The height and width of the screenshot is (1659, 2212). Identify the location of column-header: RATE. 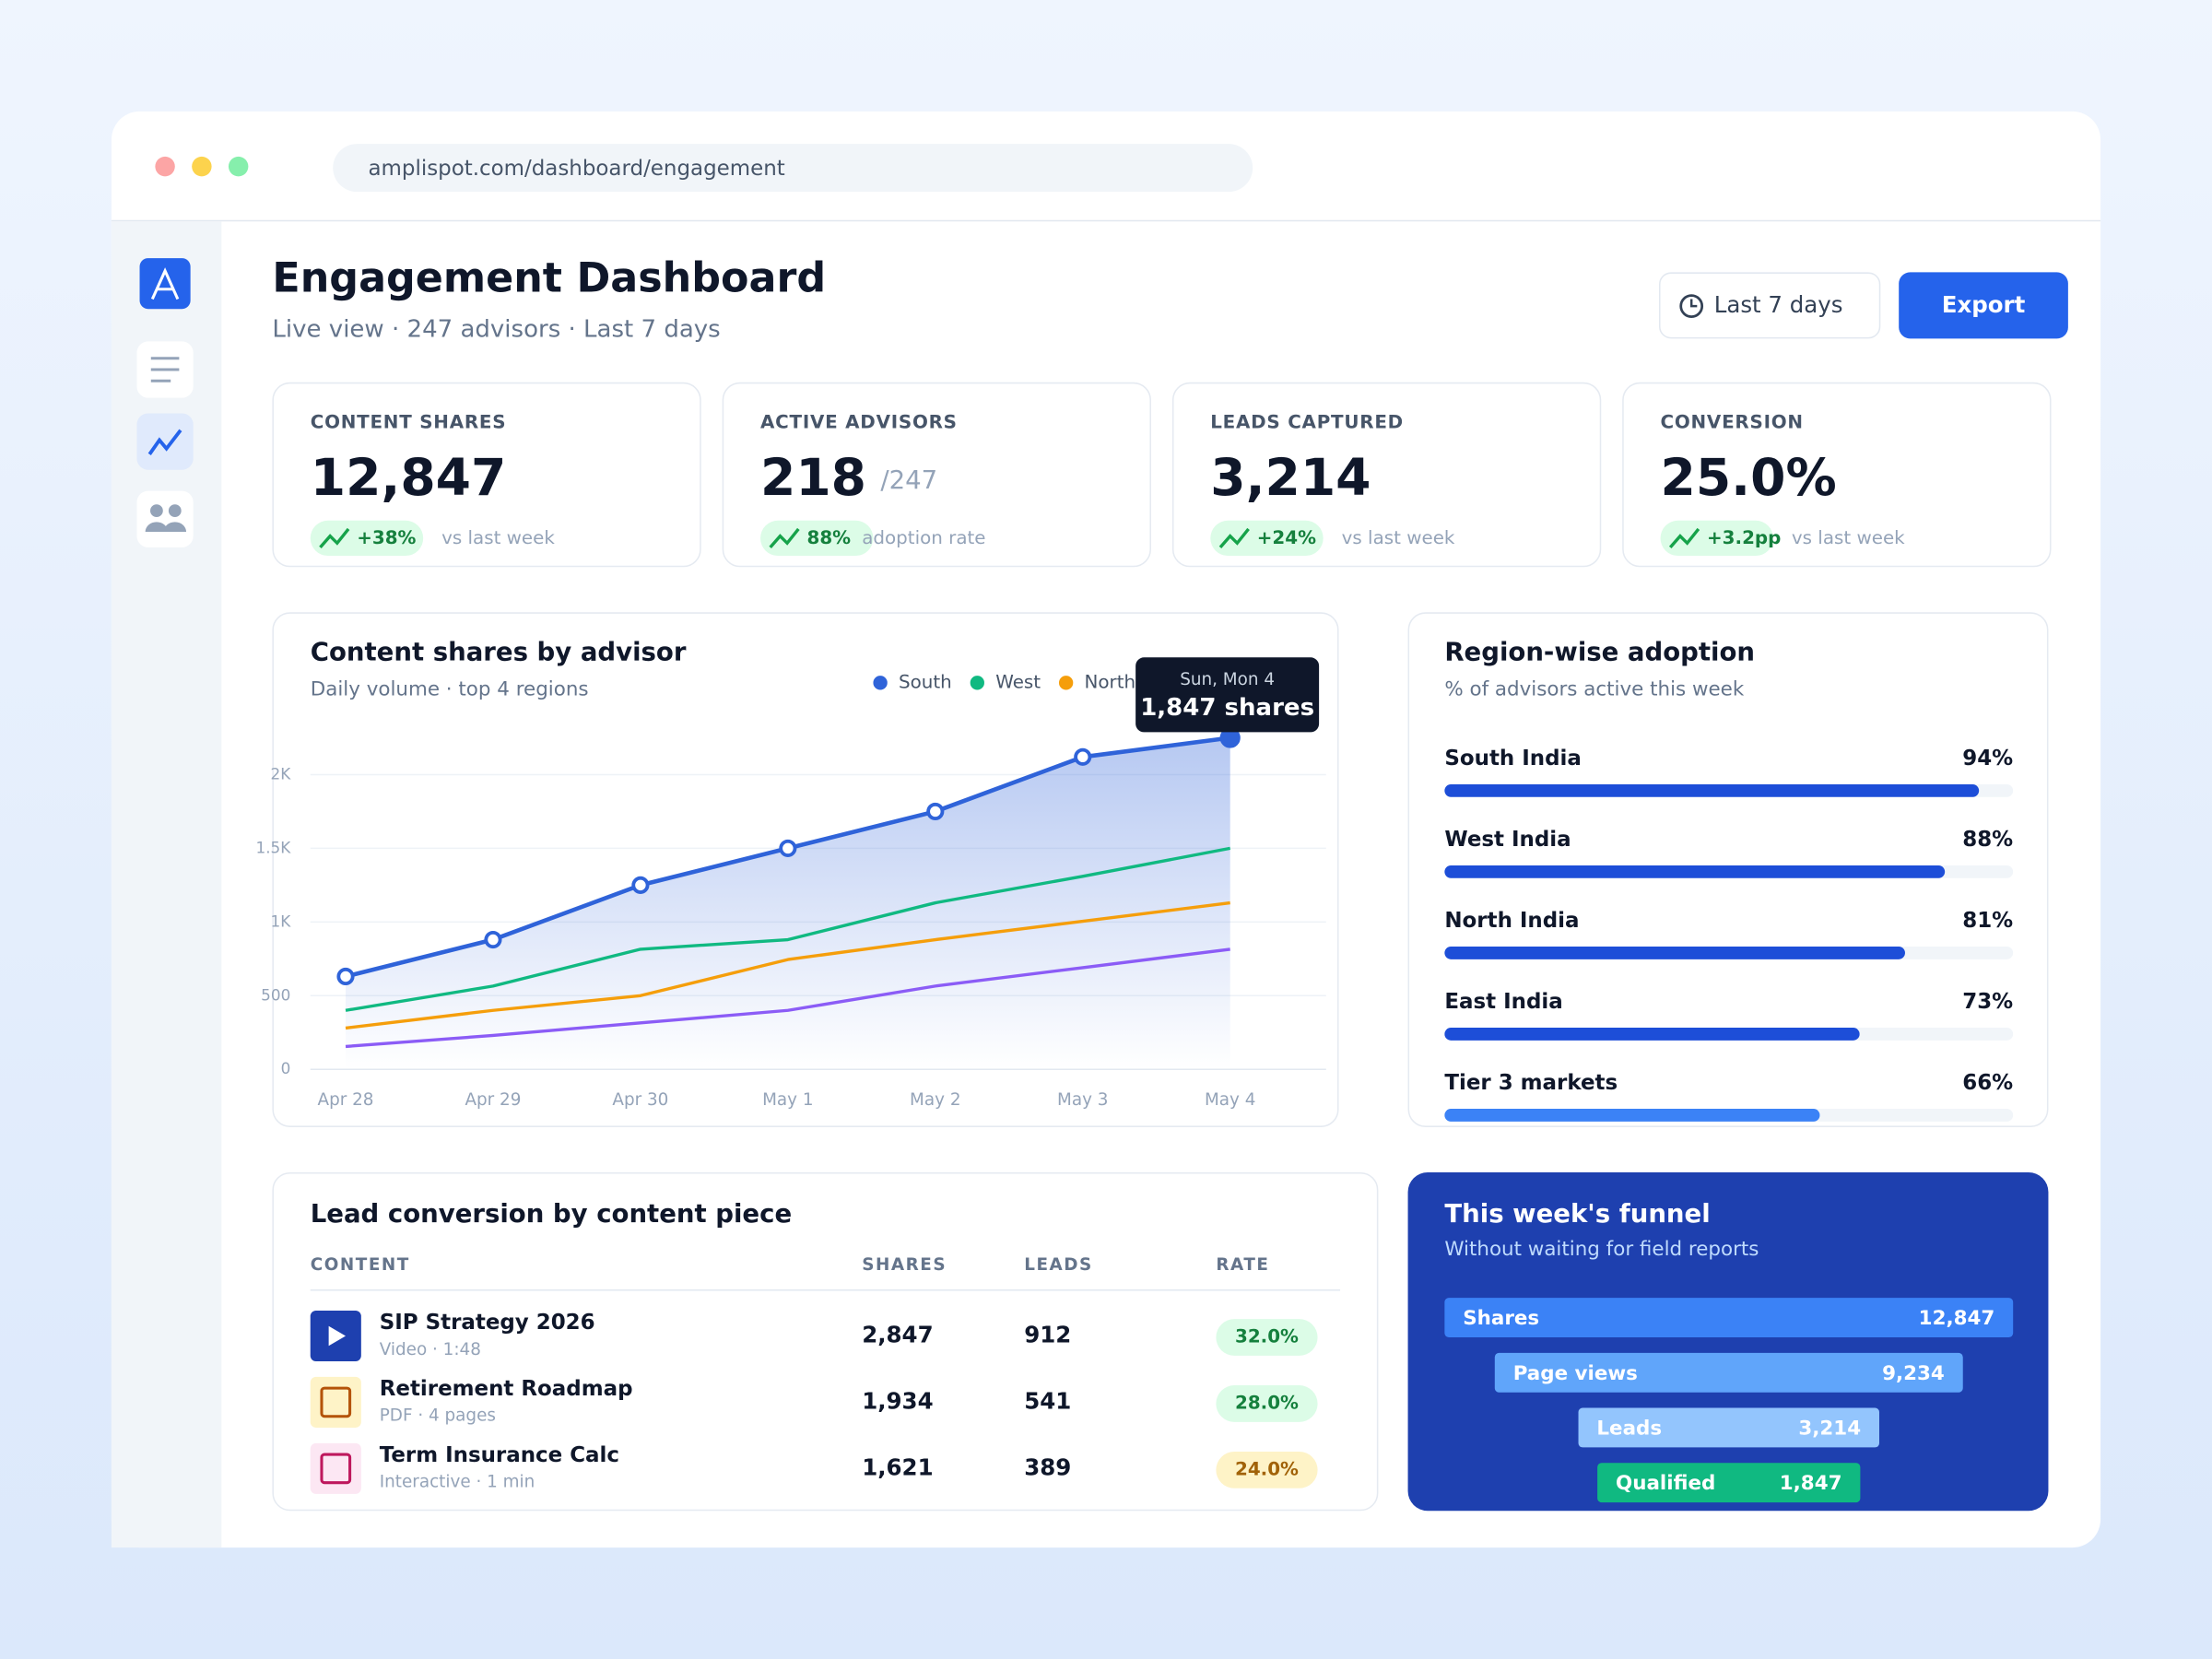
(1242, 1265).